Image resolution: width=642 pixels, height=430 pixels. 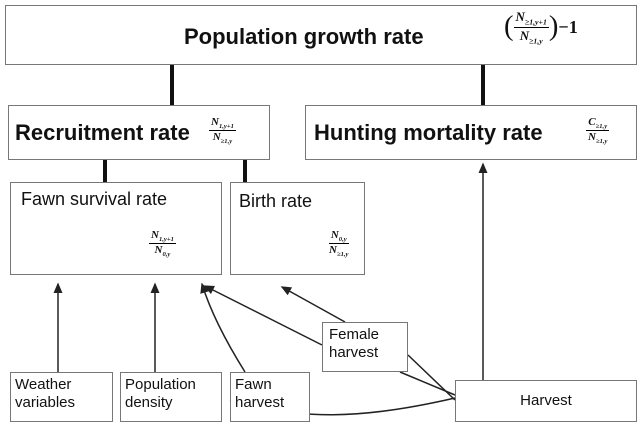 What do you see at coordinates (553, 26) in the screenshot?
I see `paren: )` at bounding box center [553, 26].